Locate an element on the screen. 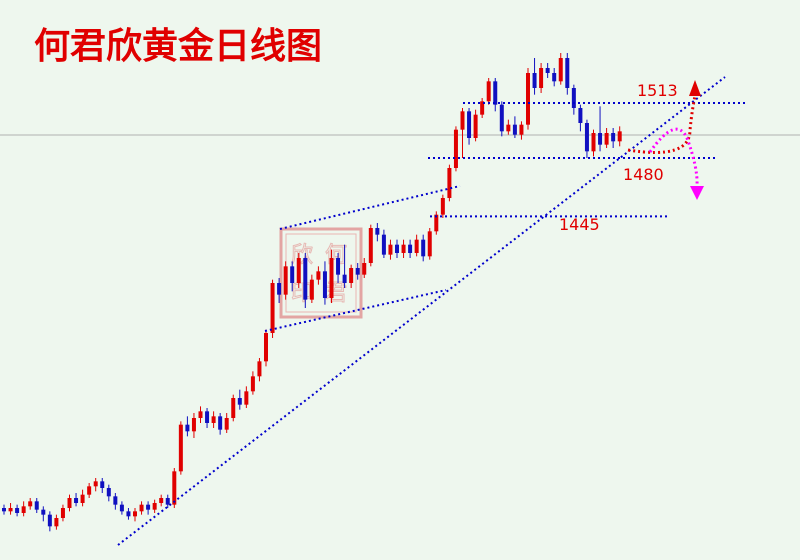 This screenshot has height=560, width=800. chart-title: 何君欣黄金日线图 is located at coordinates (178, 46).